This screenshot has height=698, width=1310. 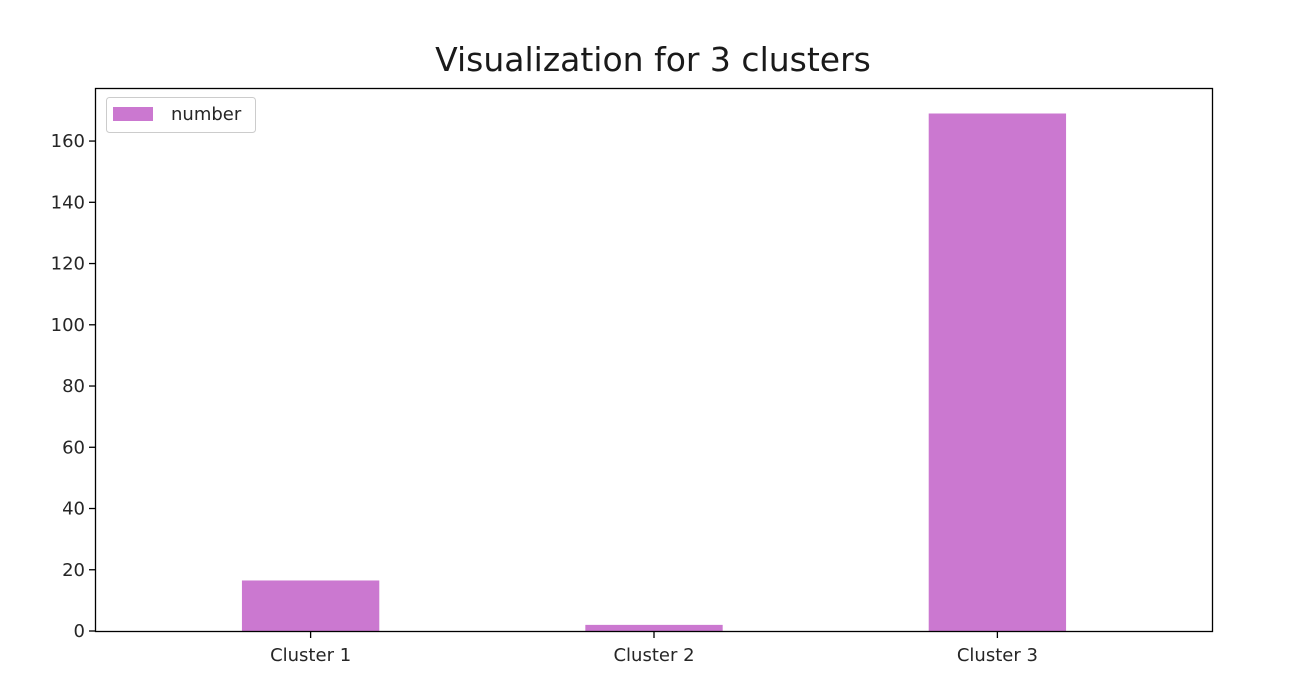 I want to click on legend-label: number, so click(x=206, y=114).